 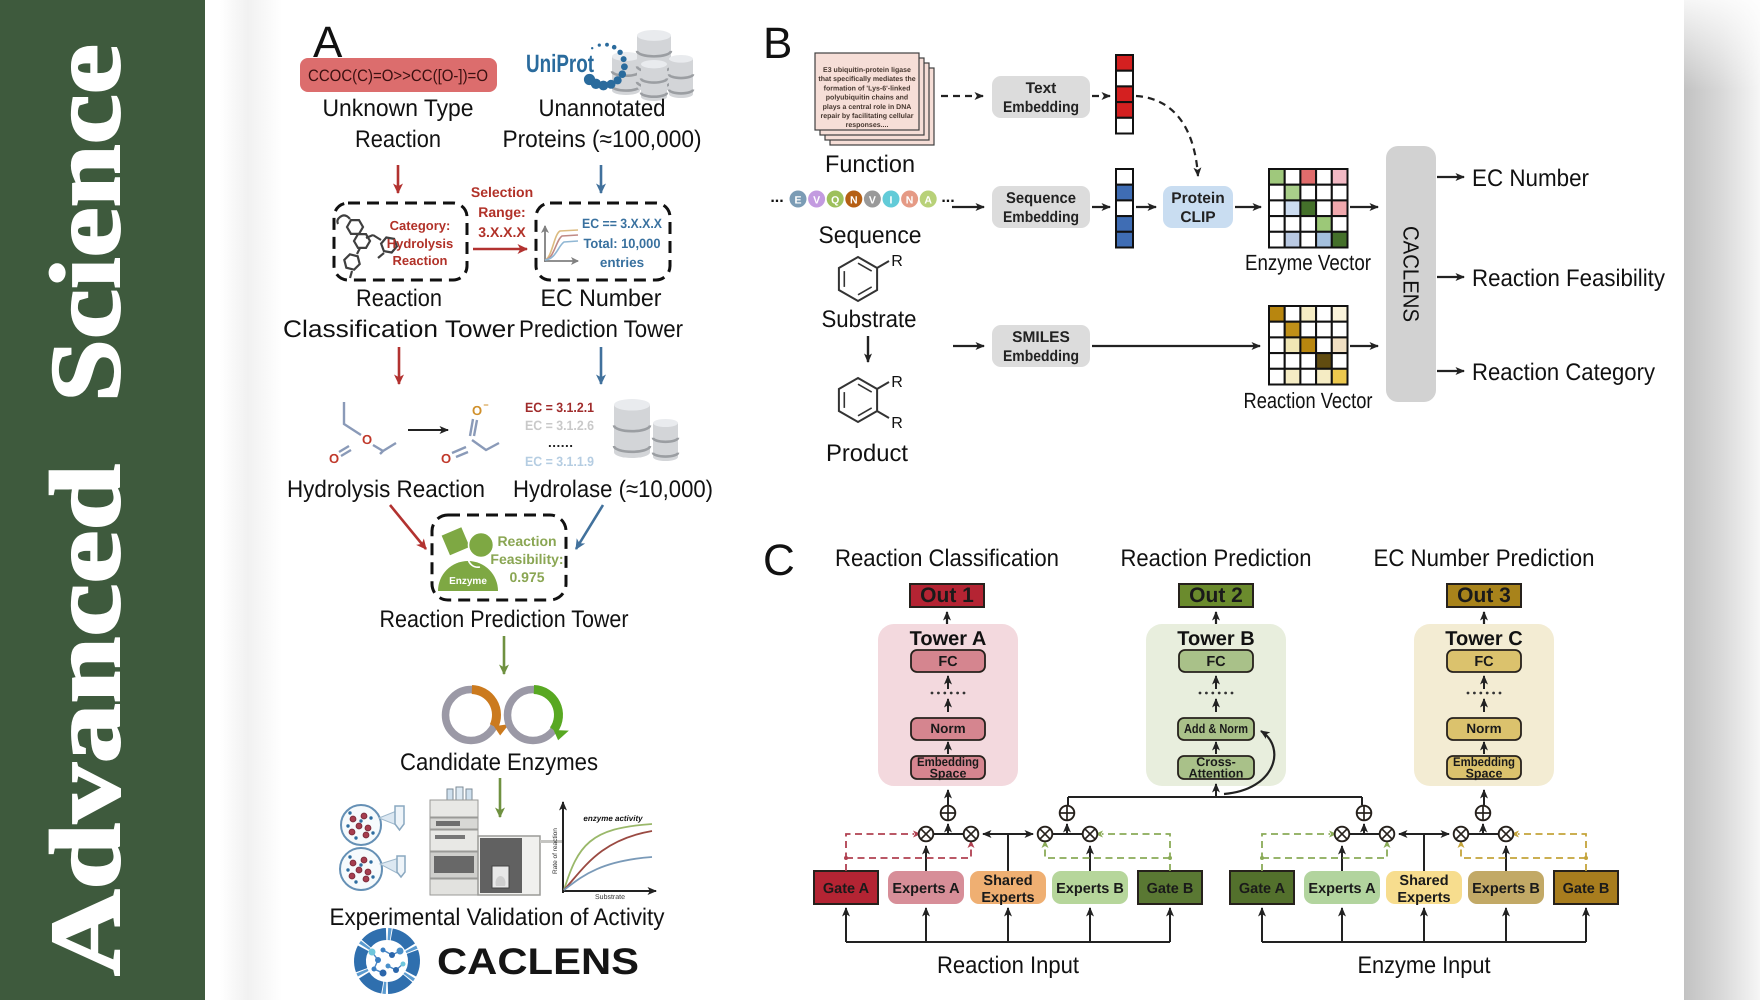 What do you see at coordinates (420, 243) in the screenshot?
I see `svg-text: Hydrolysis` at bounding box center [420, 243].